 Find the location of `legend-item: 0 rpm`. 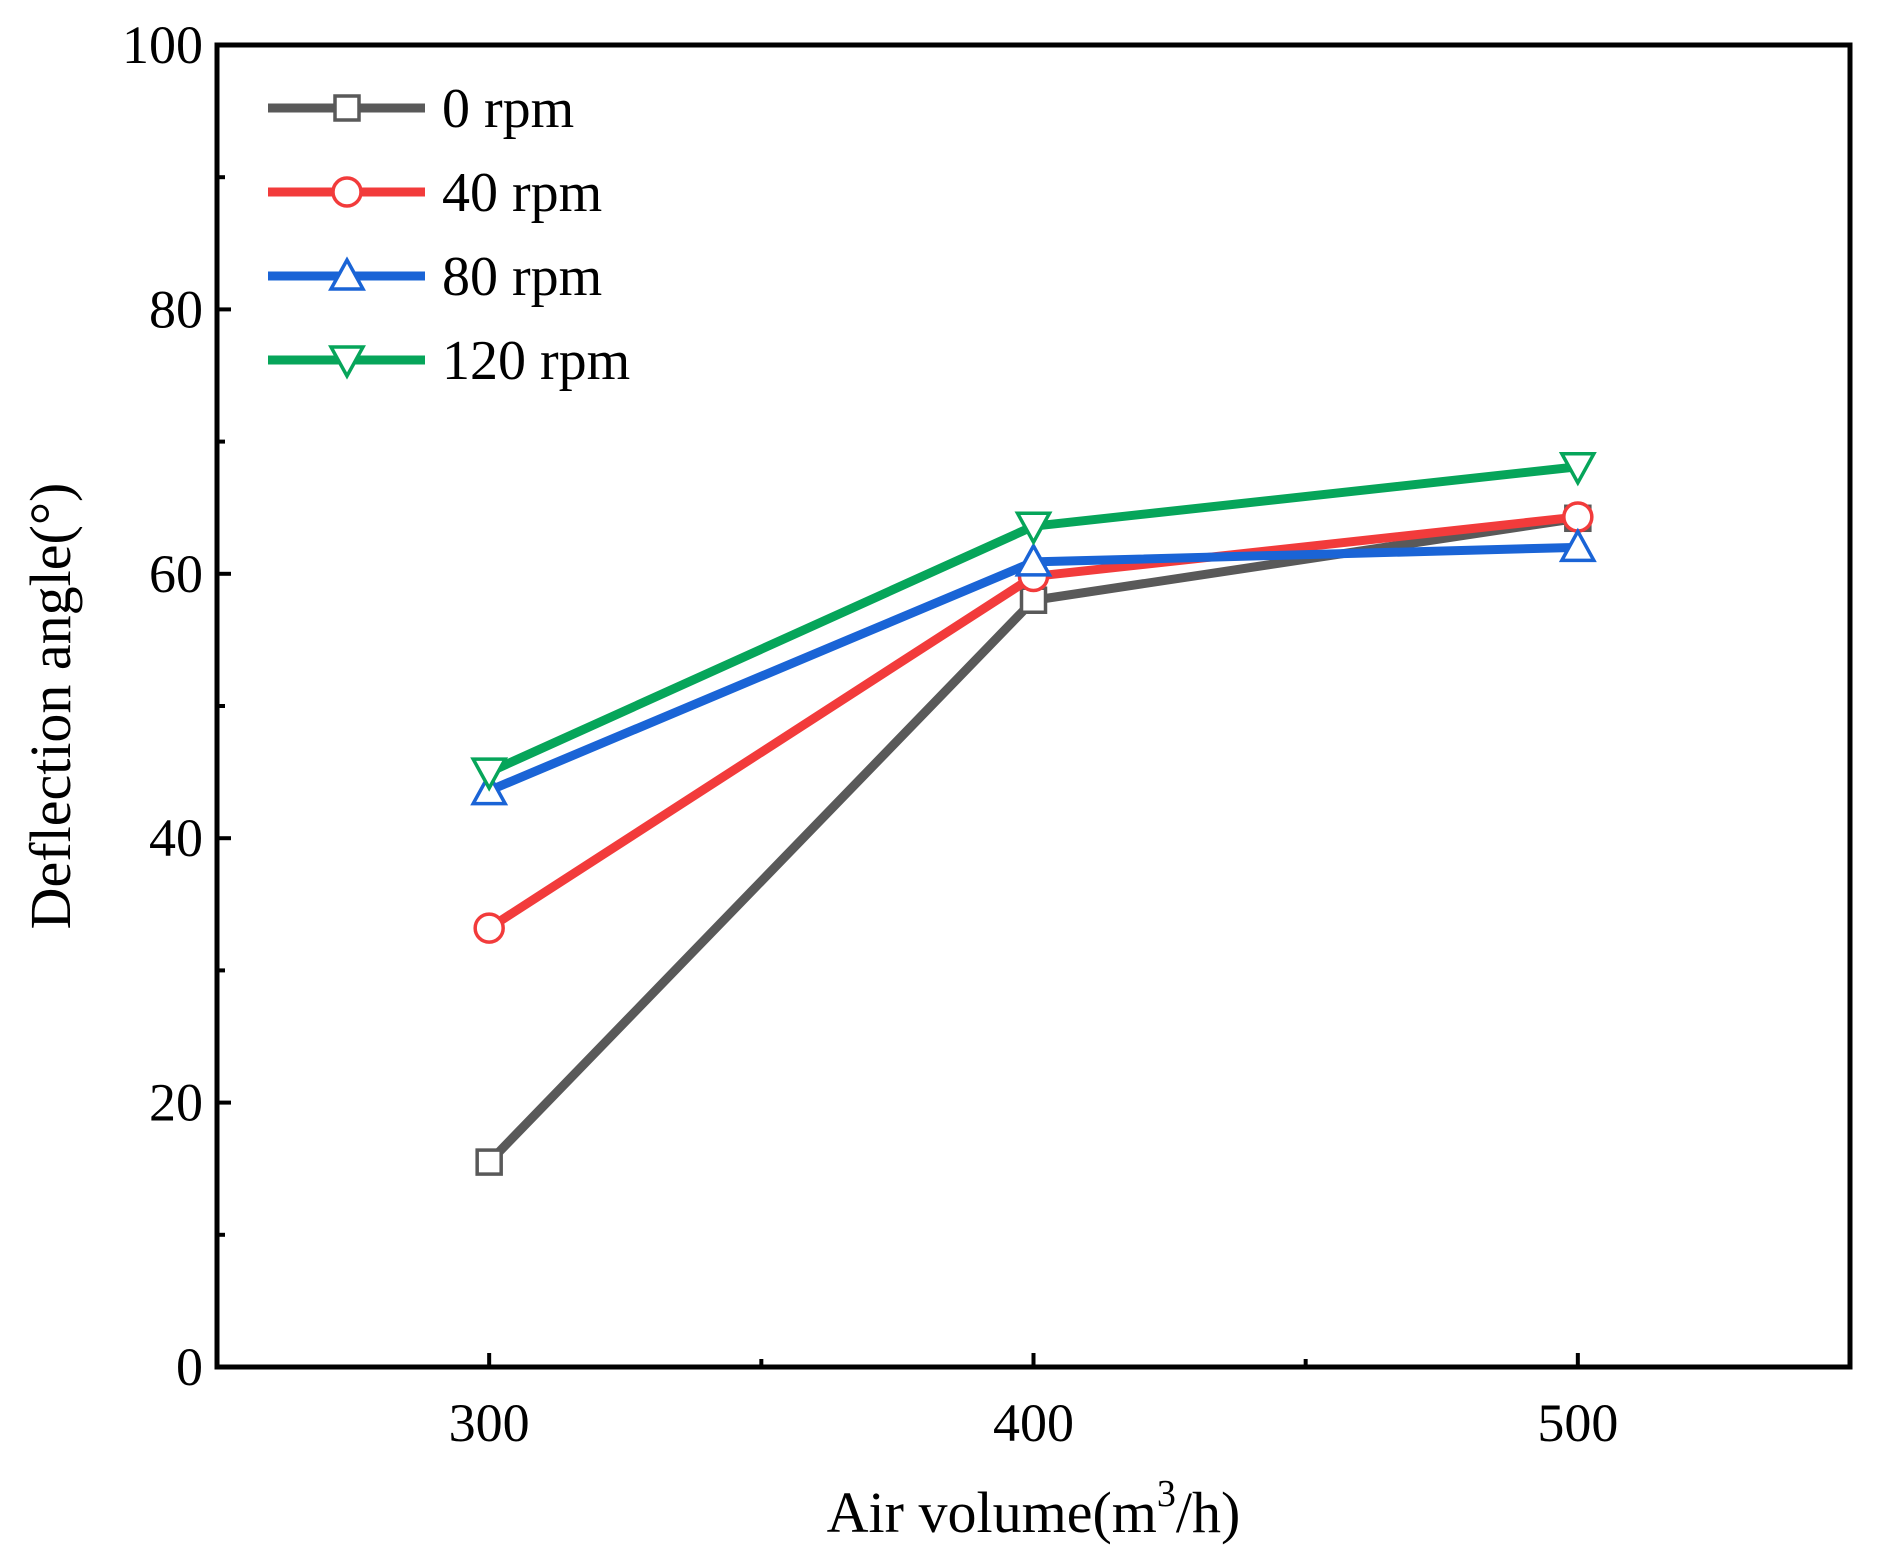

legend-item: 0 rpm is located at coordinates (421, 109).